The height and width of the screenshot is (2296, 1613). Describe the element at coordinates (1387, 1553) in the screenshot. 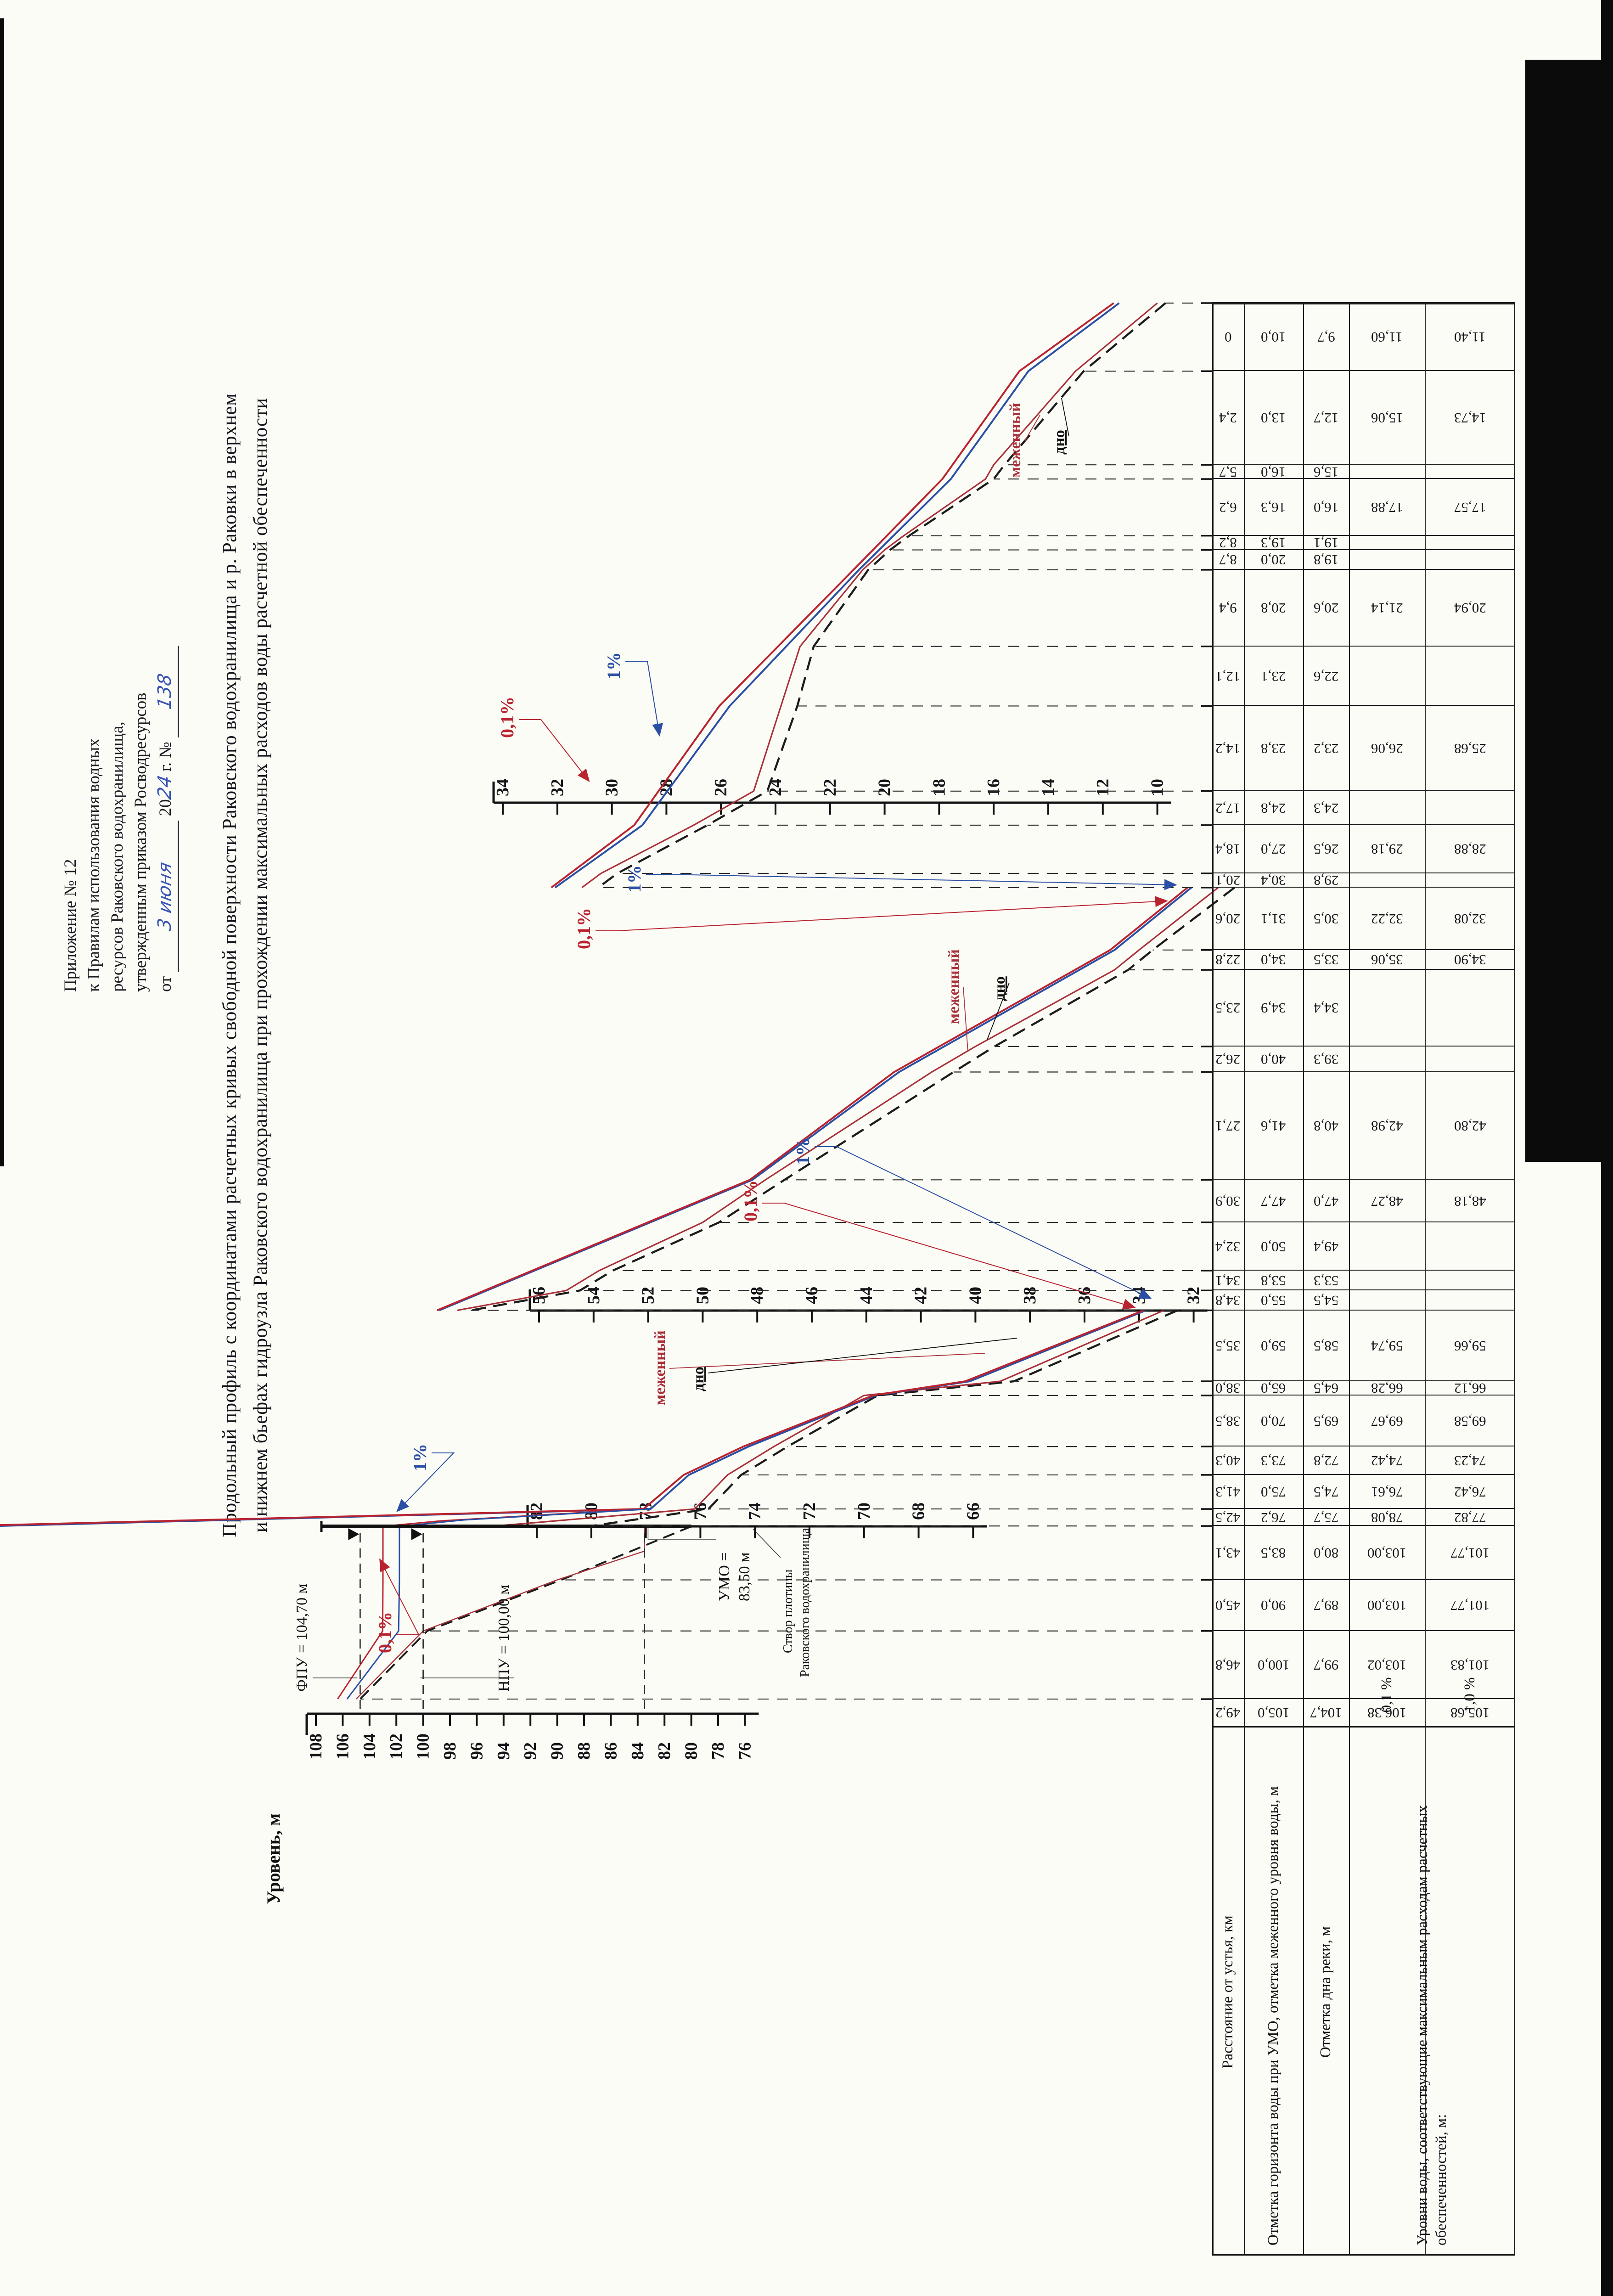

I see `flood01-cell: 103,00` at that location.